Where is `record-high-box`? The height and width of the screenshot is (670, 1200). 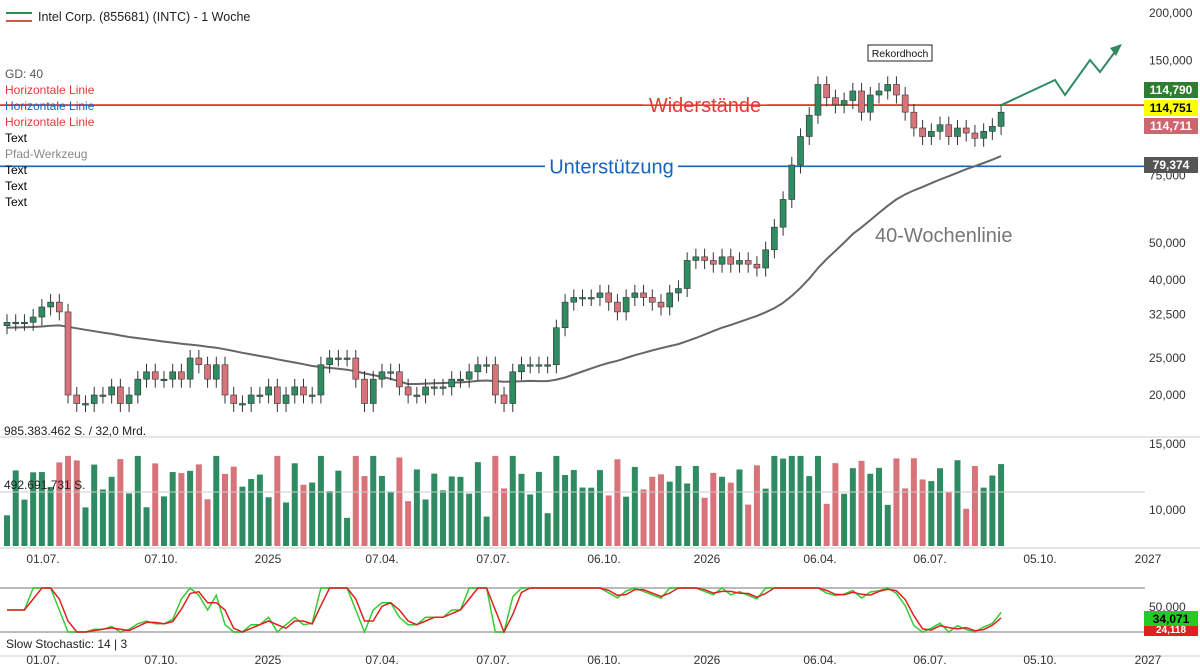
record-high-box is located at coordinates (900, 53).